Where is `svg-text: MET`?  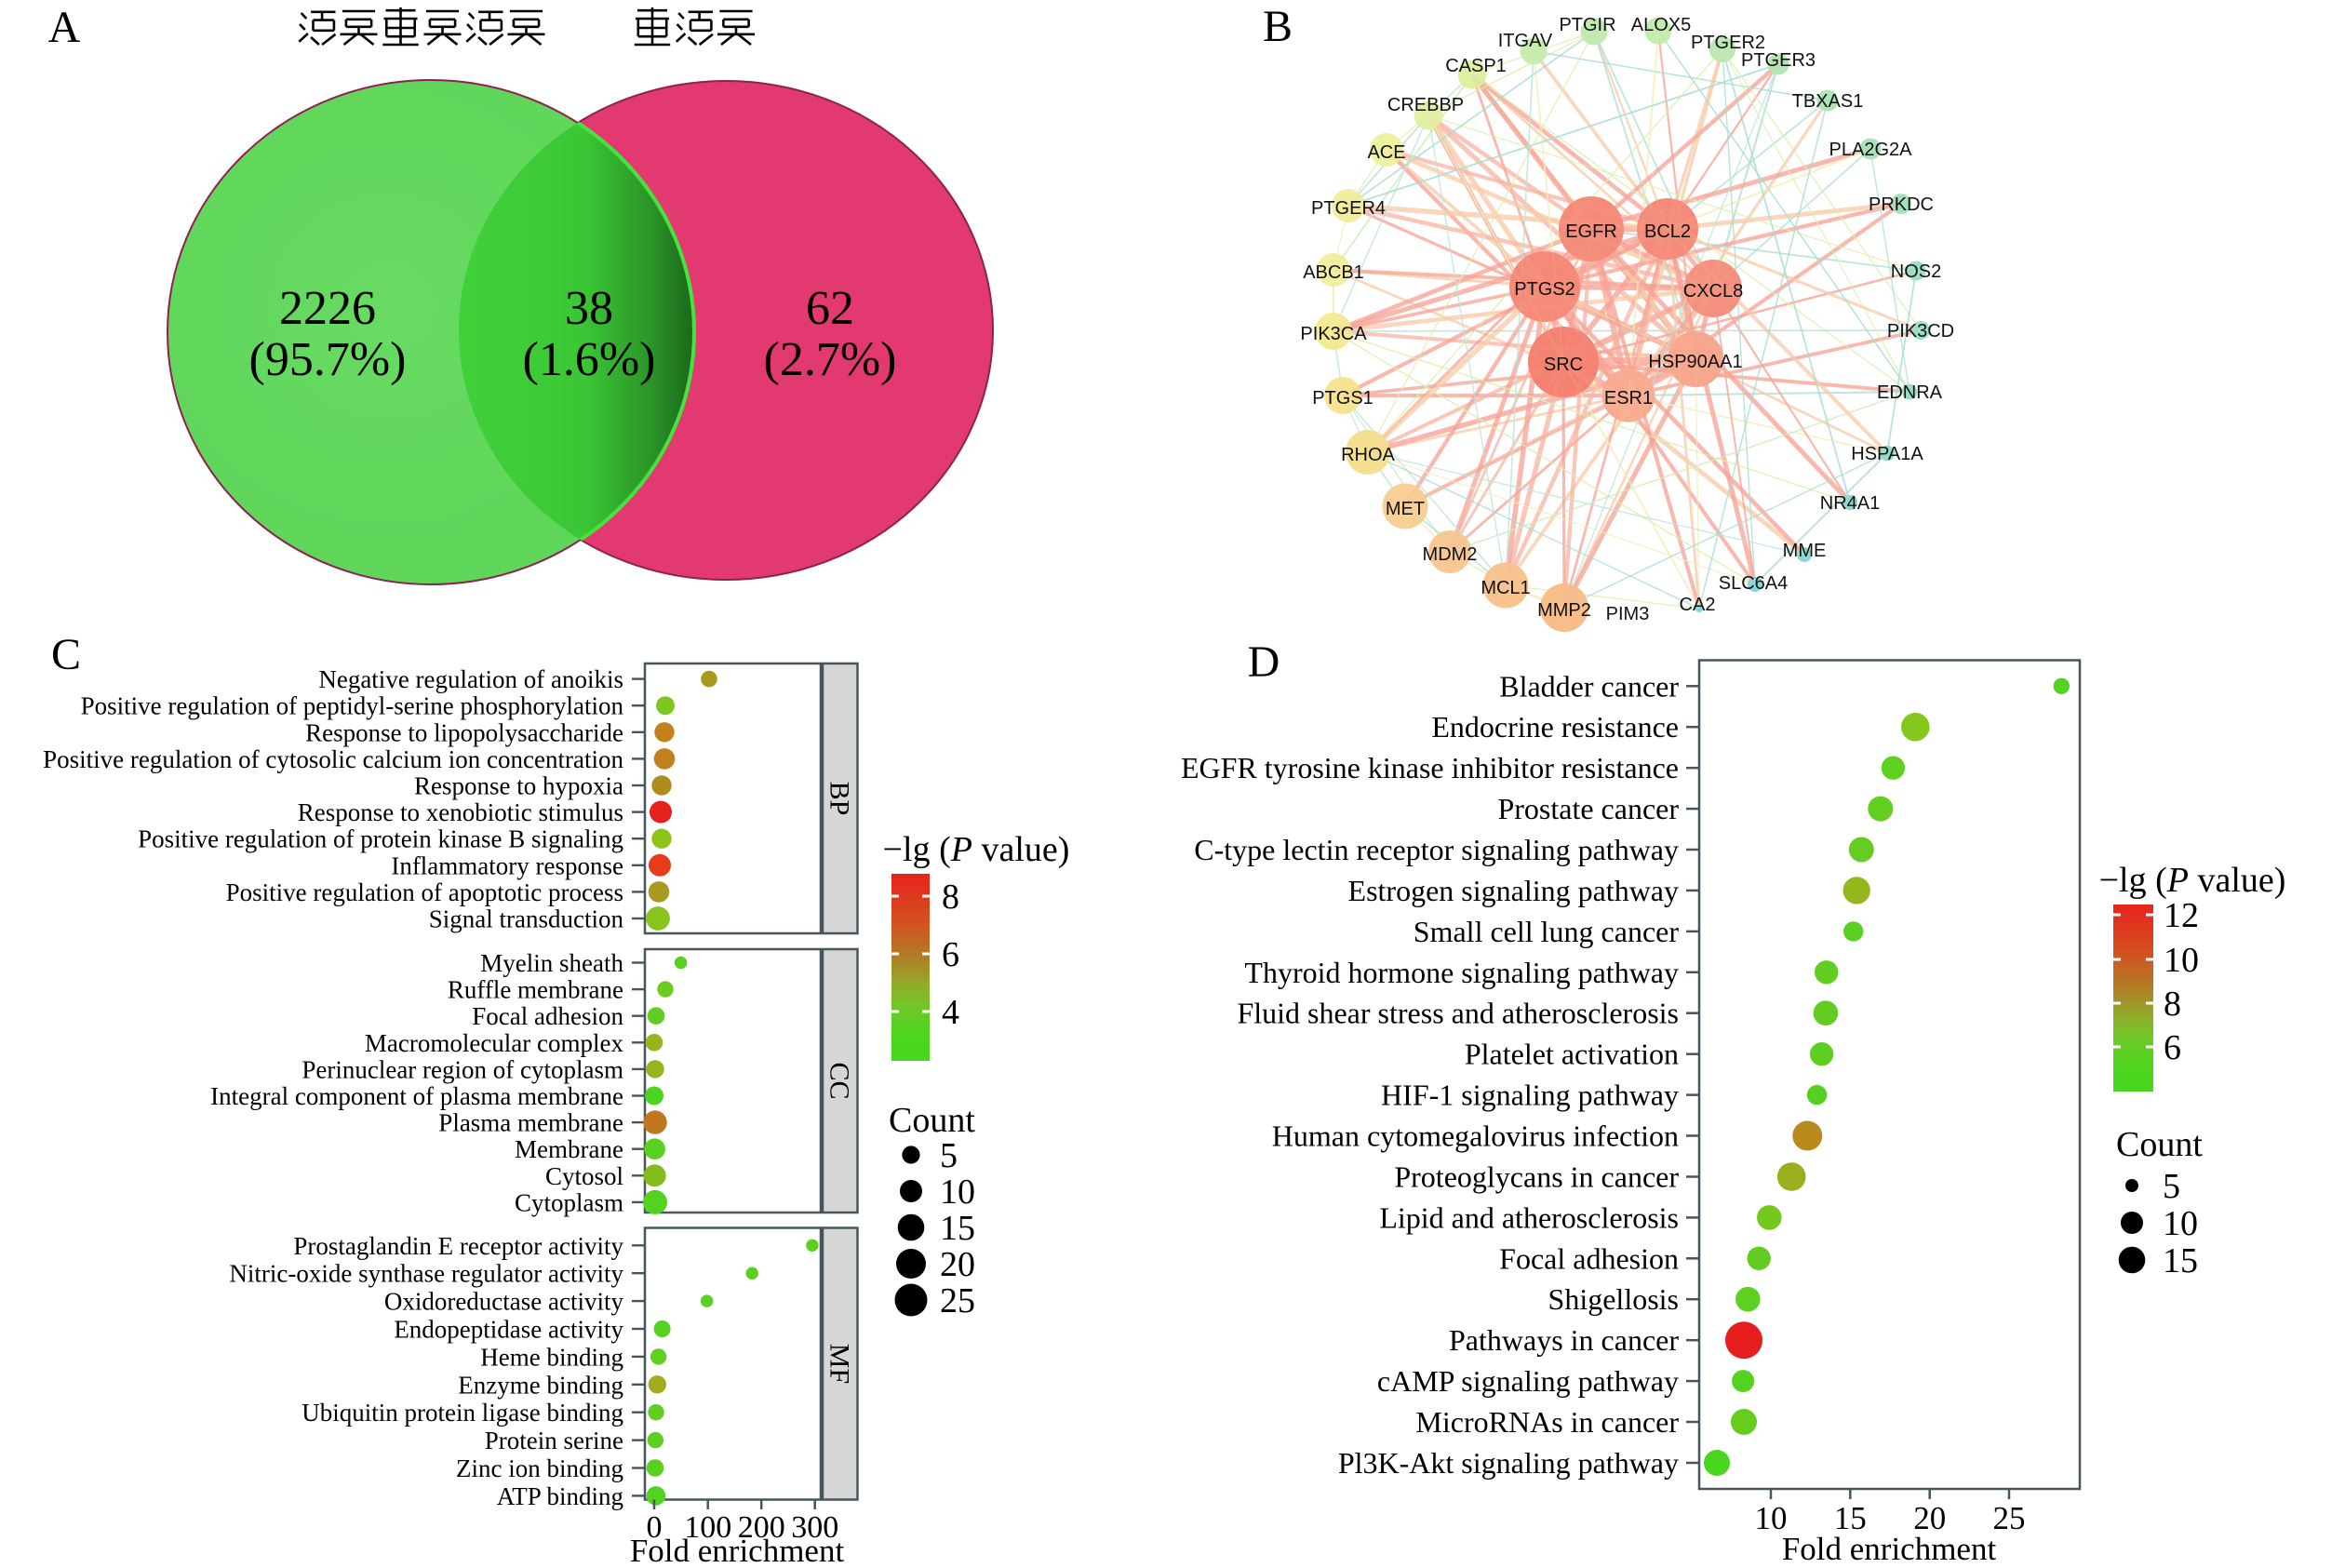 svg-text: MET is located at coordinates (1405, 509).